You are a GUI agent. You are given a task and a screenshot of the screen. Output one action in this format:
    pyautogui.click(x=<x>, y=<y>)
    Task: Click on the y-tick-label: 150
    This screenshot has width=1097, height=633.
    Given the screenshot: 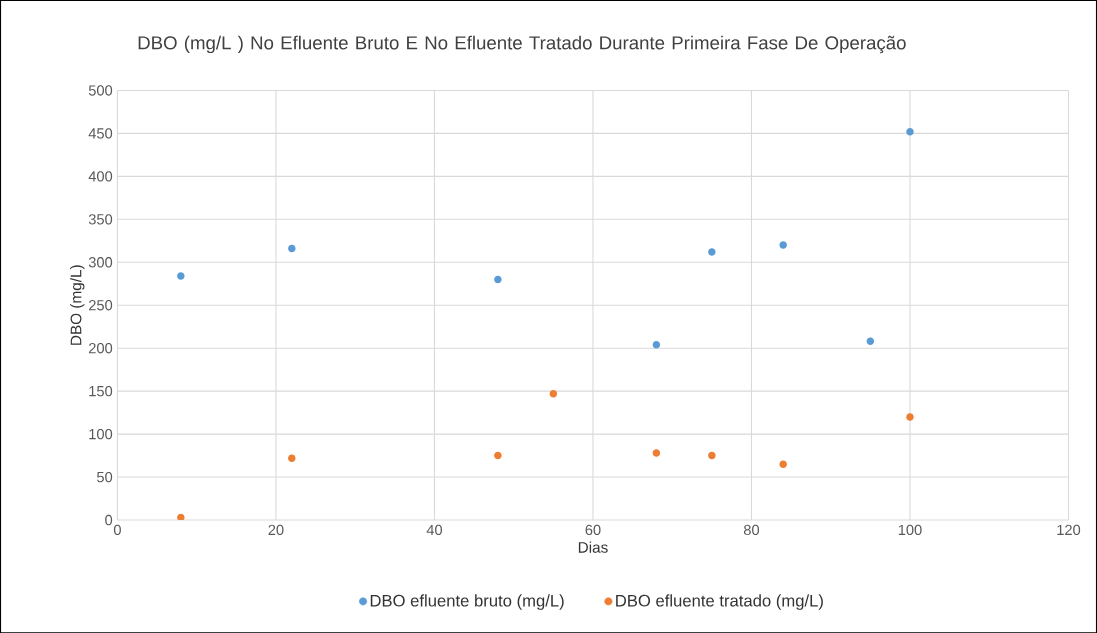 What is the action you would take?
    pyautogui.click(x=101, y=391)
    